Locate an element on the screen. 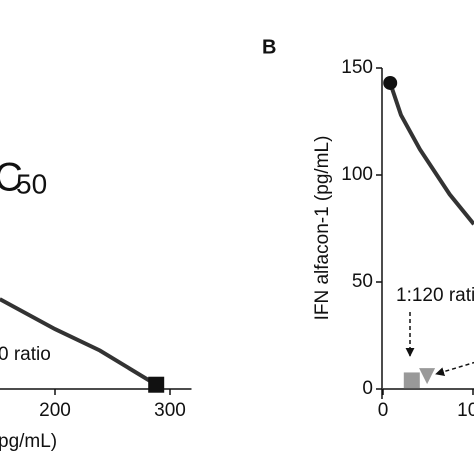 The height and width of the screenshot is (474, 474). y-tick-label: 0 is located at coordinates (367, 388).